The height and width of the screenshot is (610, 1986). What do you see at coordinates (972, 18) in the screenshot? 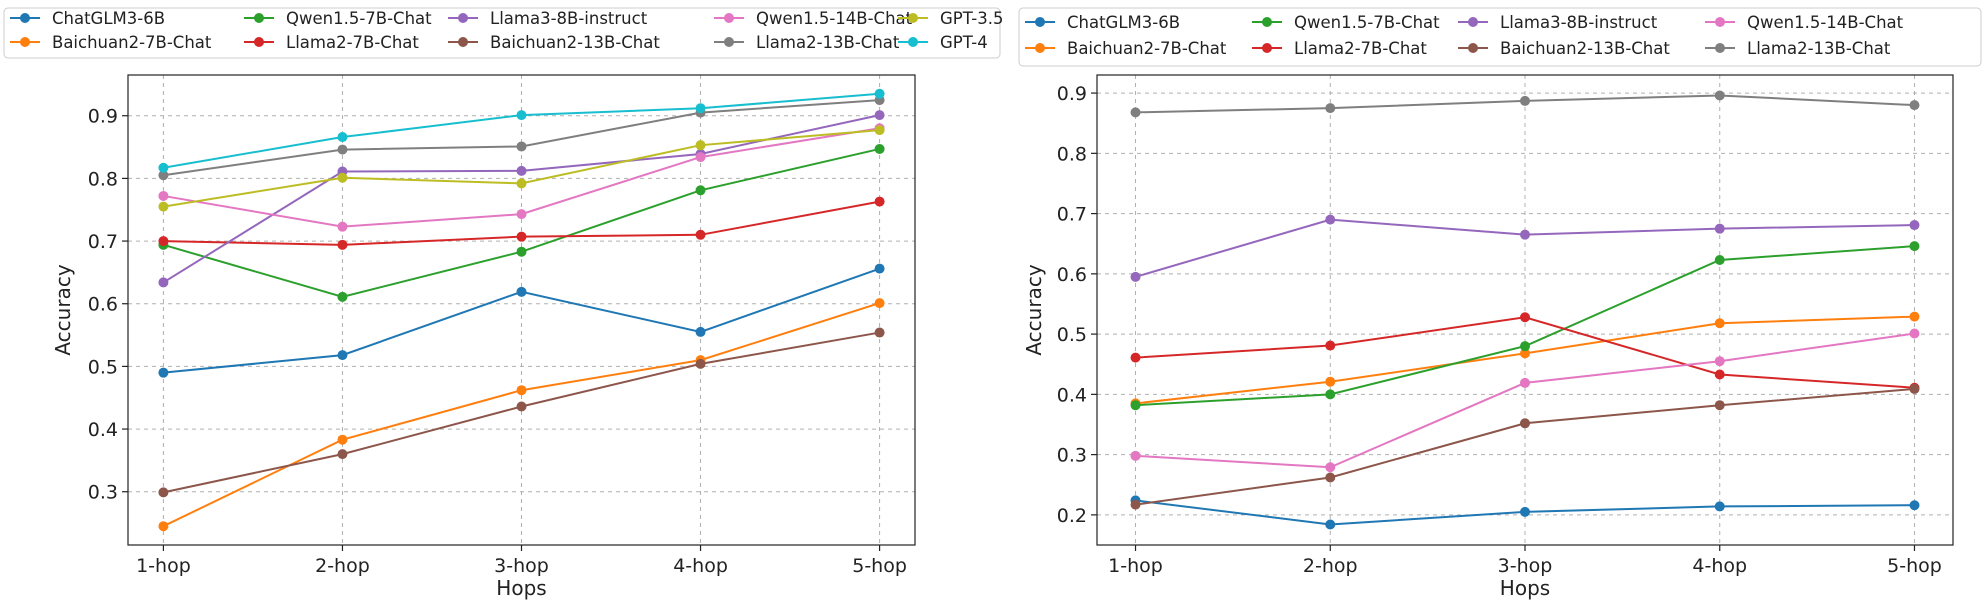
I see `legend-label: GPT-3.5` at bounding box center [972, 18].